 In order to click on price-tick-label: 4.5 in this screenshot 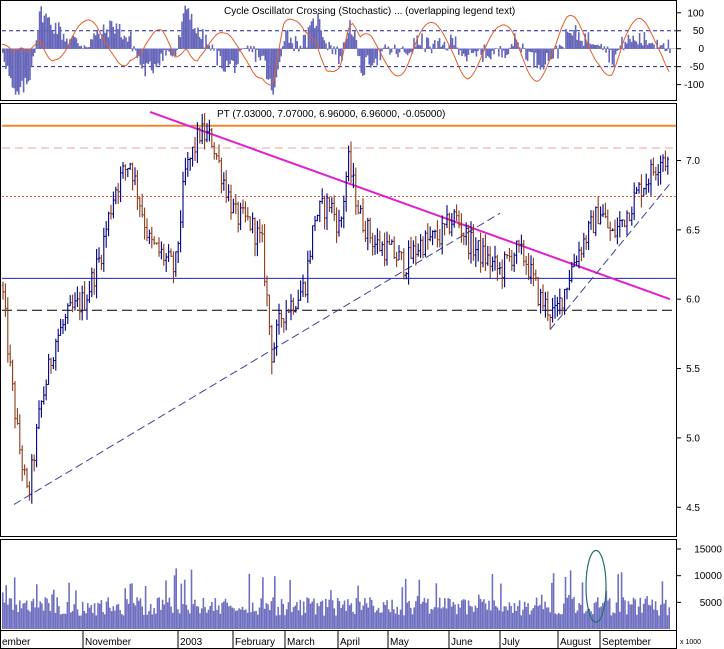, I will do `click(693, 508)`.